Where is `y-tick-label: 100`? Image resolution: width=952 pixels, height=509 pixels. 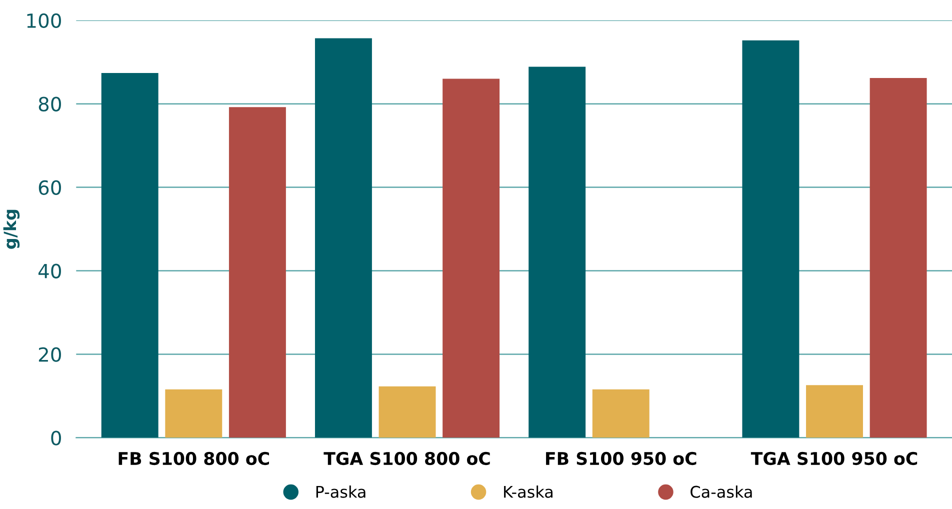 y-tick-label: 100 is located at coordinates (44, 20).